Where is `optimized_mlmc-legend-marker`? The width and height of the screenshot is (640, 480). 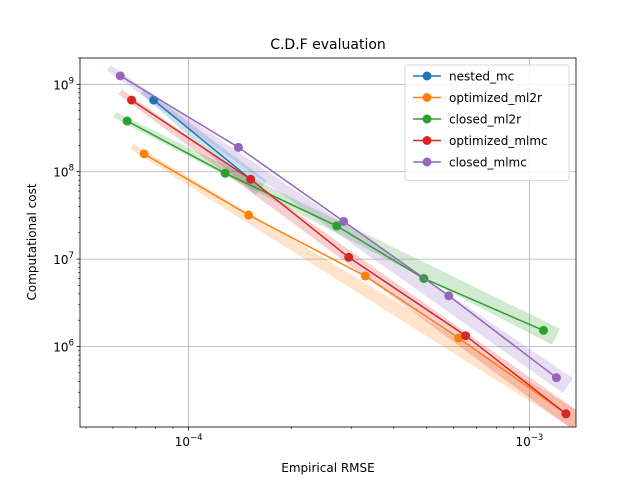 optimized_mlmc-legend-marker is located at coordinates (427, 140).